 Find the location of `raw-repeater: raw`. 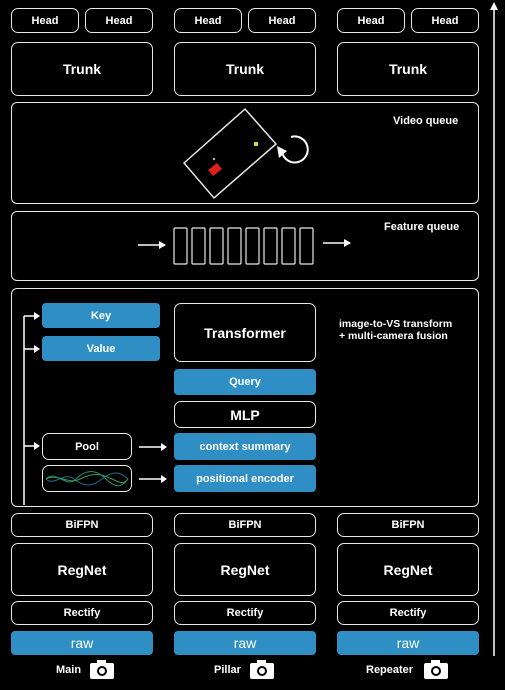

raw-repeater: raw is located at coordinates (408, 643).